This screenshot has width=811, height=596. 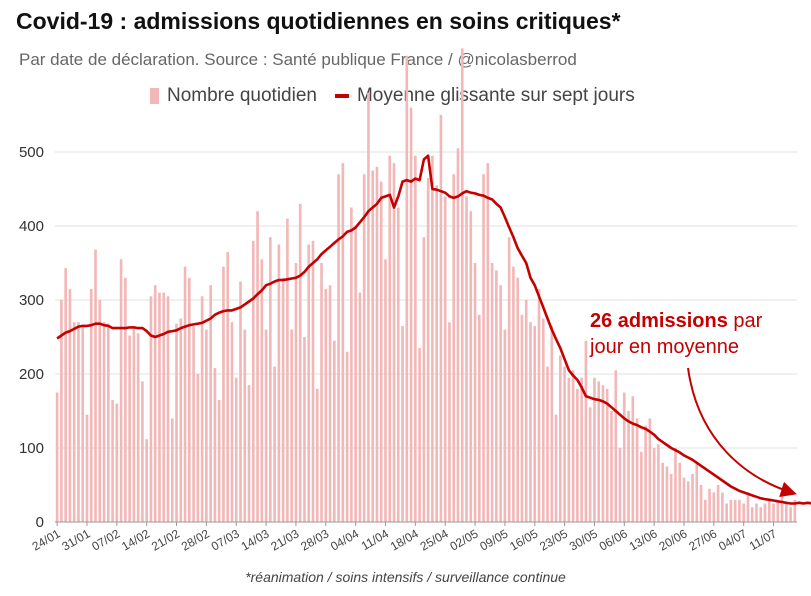 I want to click on x-tick-label: 30/05, so click(x=583, y=539).